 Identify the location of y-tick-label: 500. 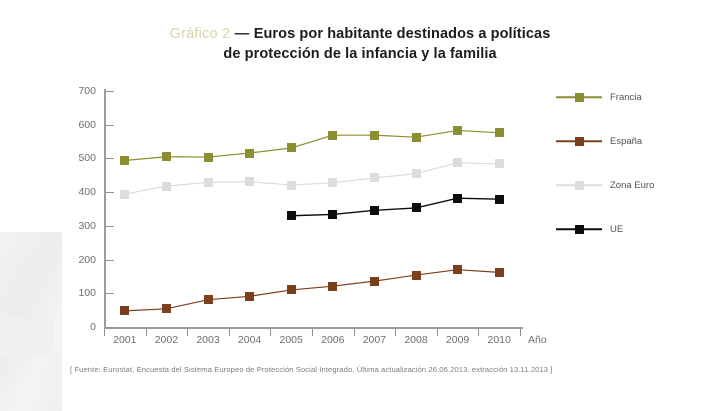
(87, 158).